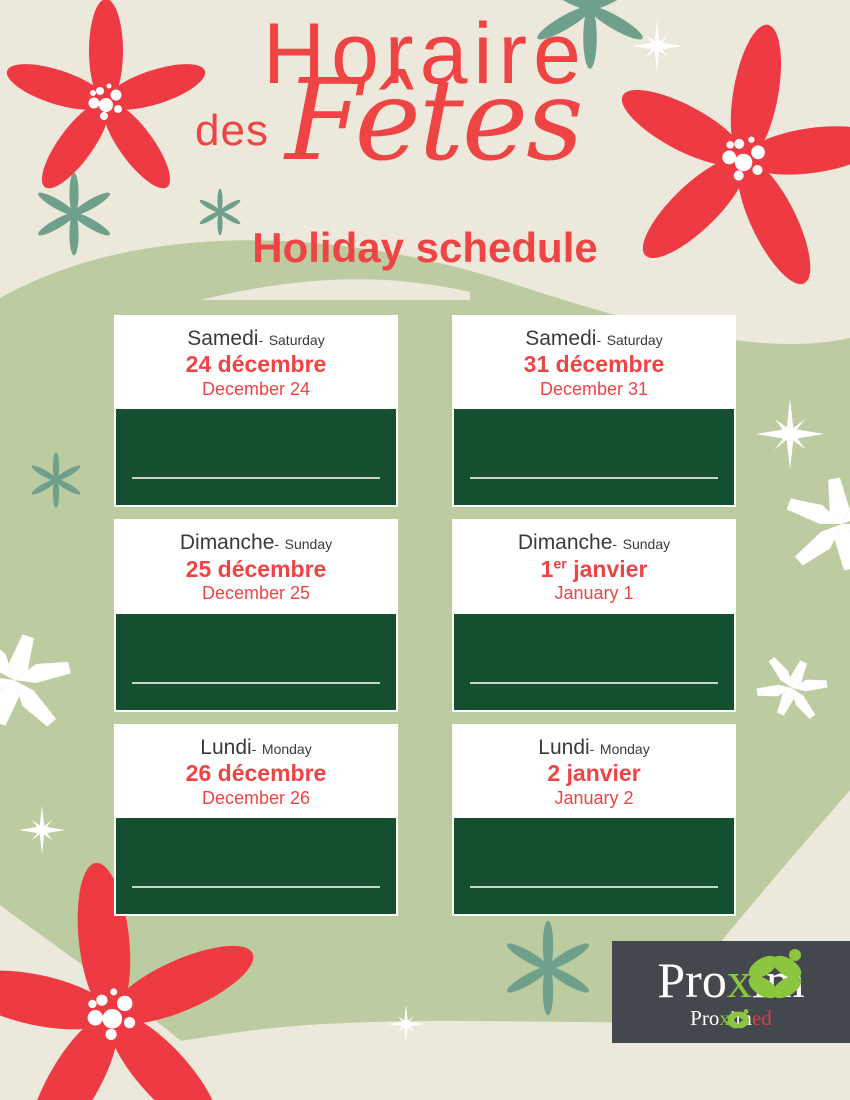 The height and width of the screenshot is (1100, 850). I want to click on card-header: Samedi- Saturday 31 décembre December 31, so click(594, 363).